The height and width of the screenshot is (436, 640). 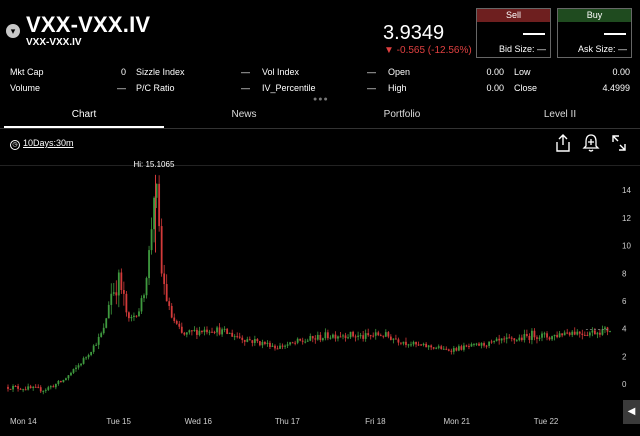 What do you see at coordinates (591, 143) in the screenshot?
I see `add-alert-bell-icon` at bounding box center [591, 143].